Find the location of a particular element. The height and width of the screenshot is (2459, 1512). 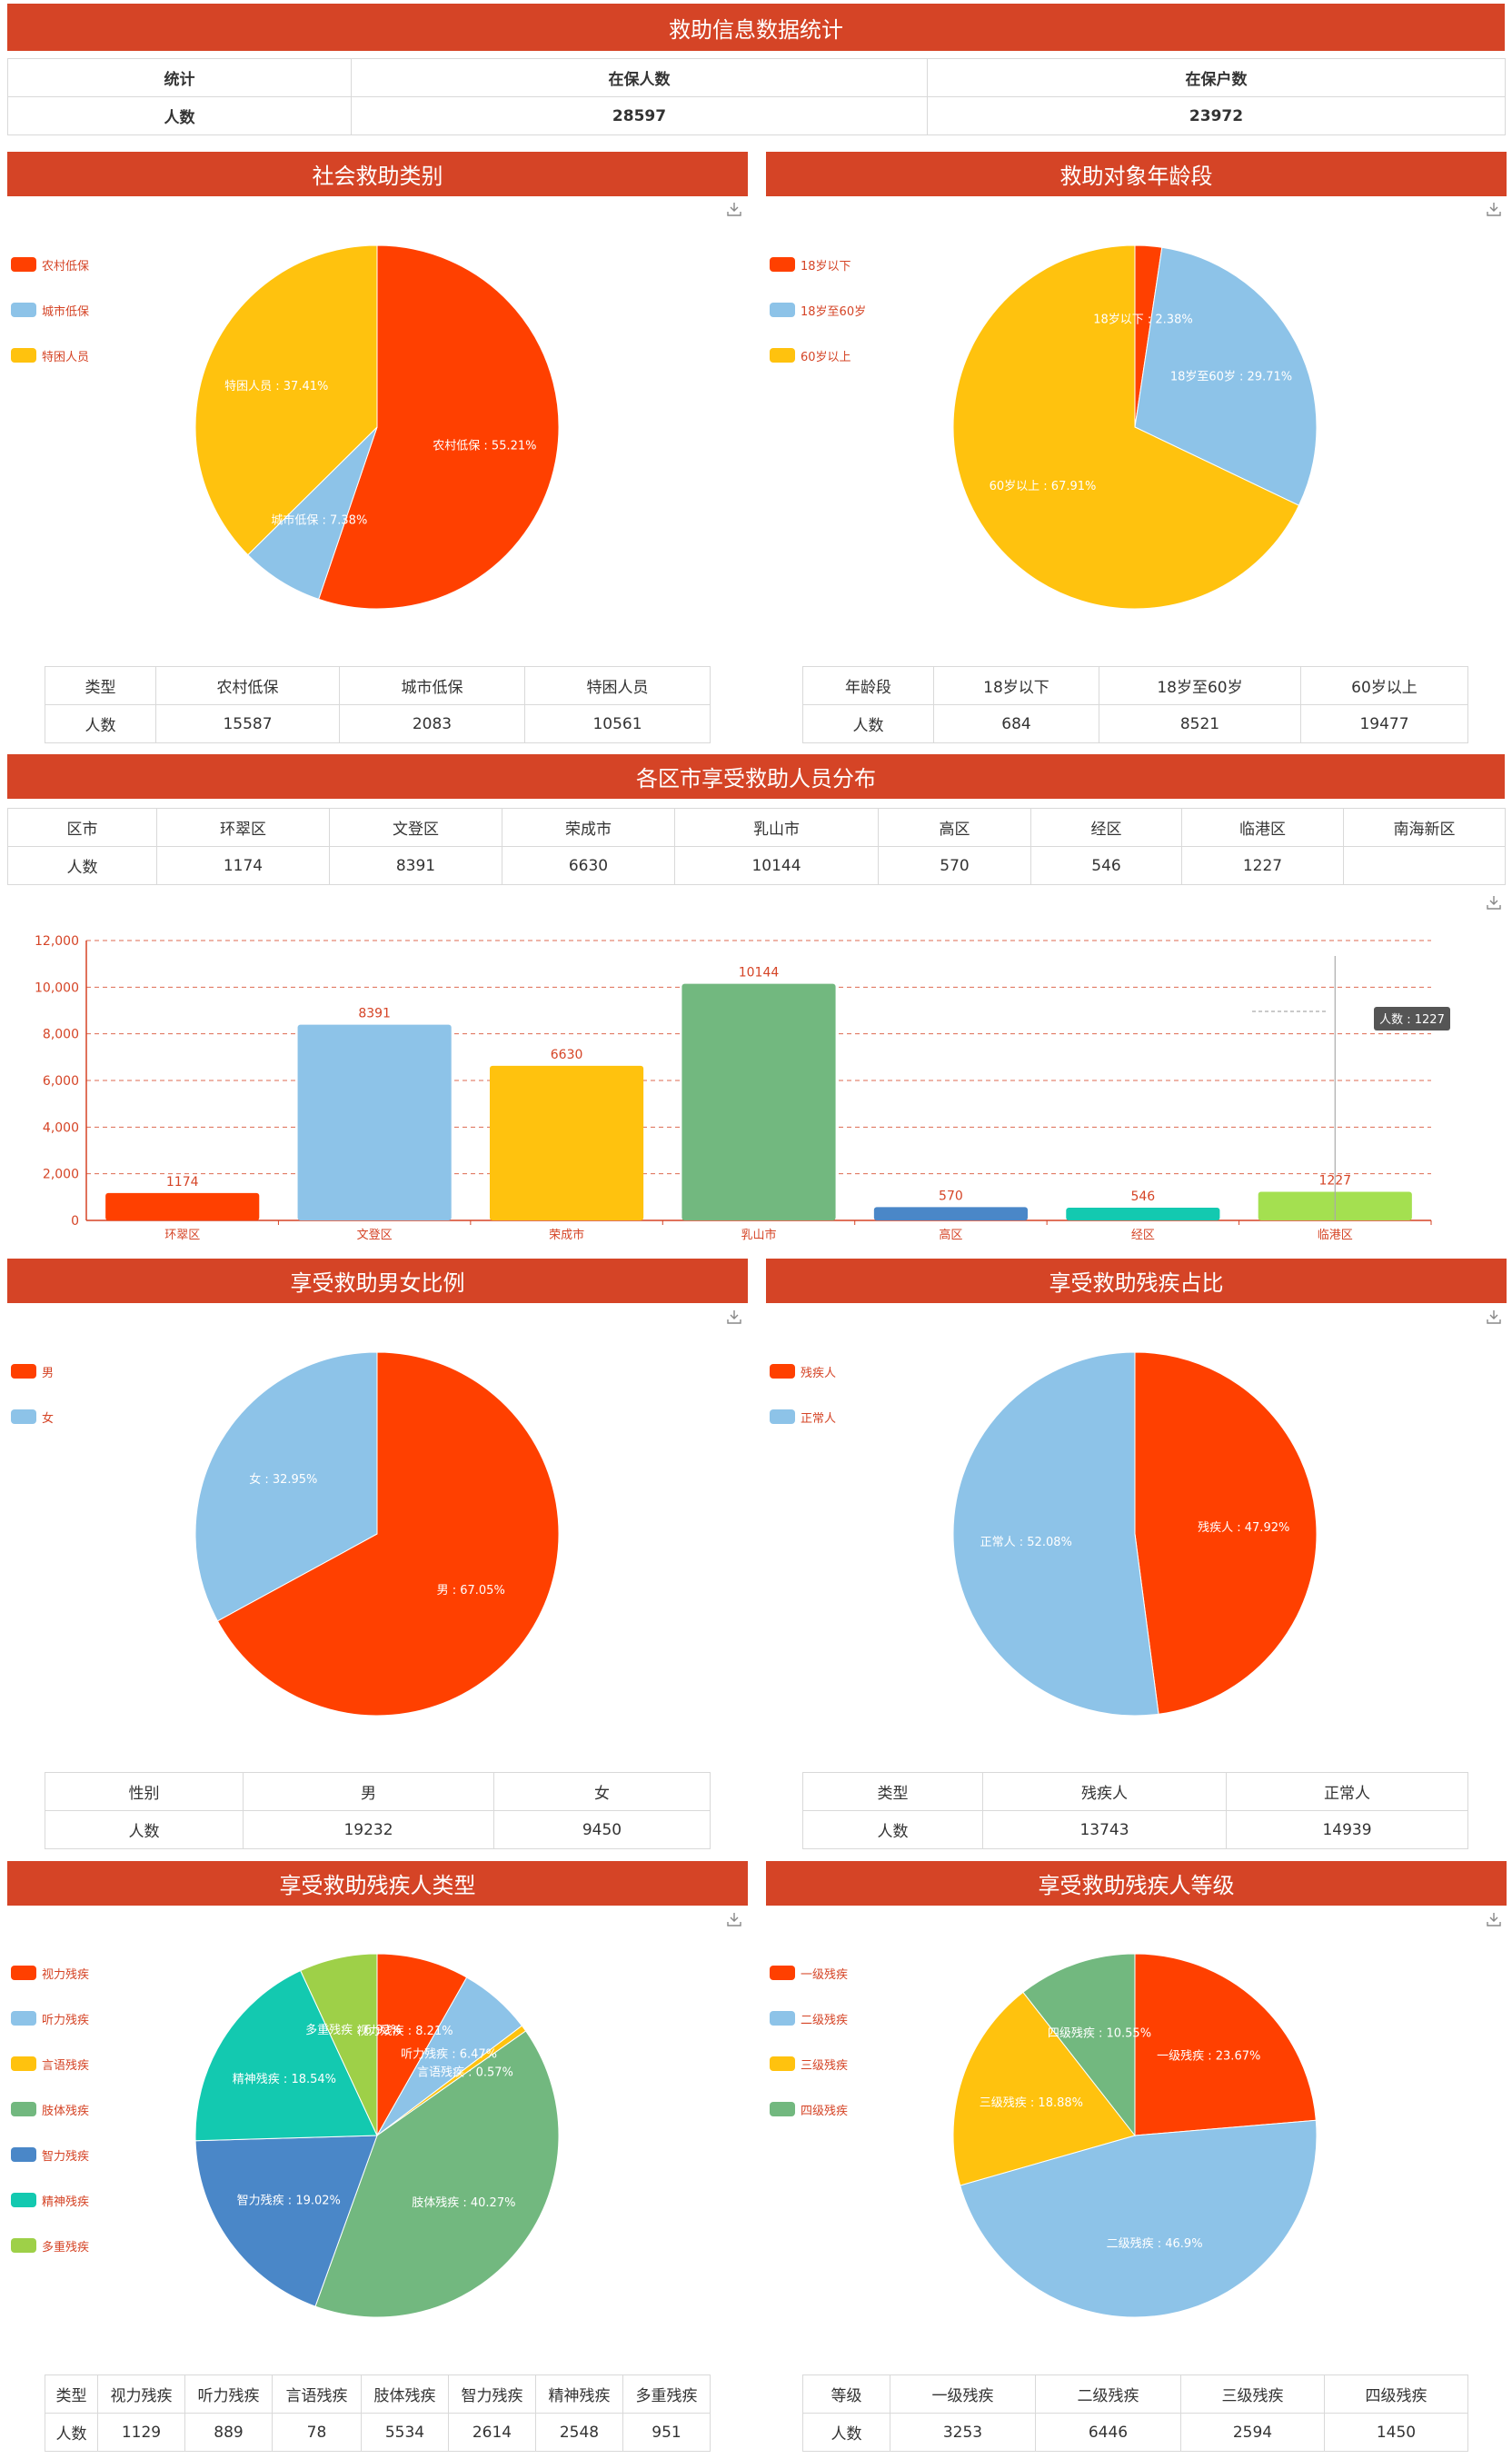

table-row: 类型 视力残疾 听力残疾 言语残疾 肢体残疾 智力残疾 精神残疾 多重残疾 is located at coordinates (378, 2394).